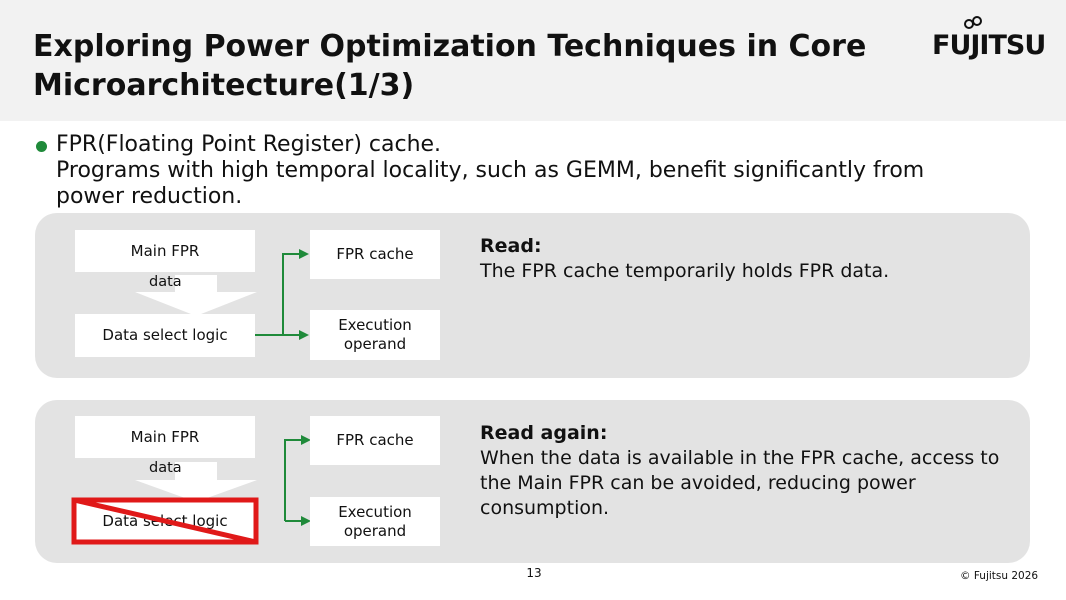  I want to click on cross-outline, so click(165, 521).